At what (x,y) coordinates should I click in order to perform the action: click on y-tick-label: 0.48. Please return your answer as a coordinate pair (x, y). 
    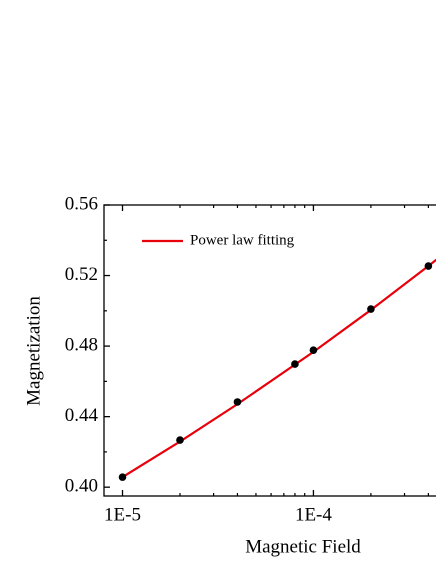
    Looking at the image, I should click on (81, 344).